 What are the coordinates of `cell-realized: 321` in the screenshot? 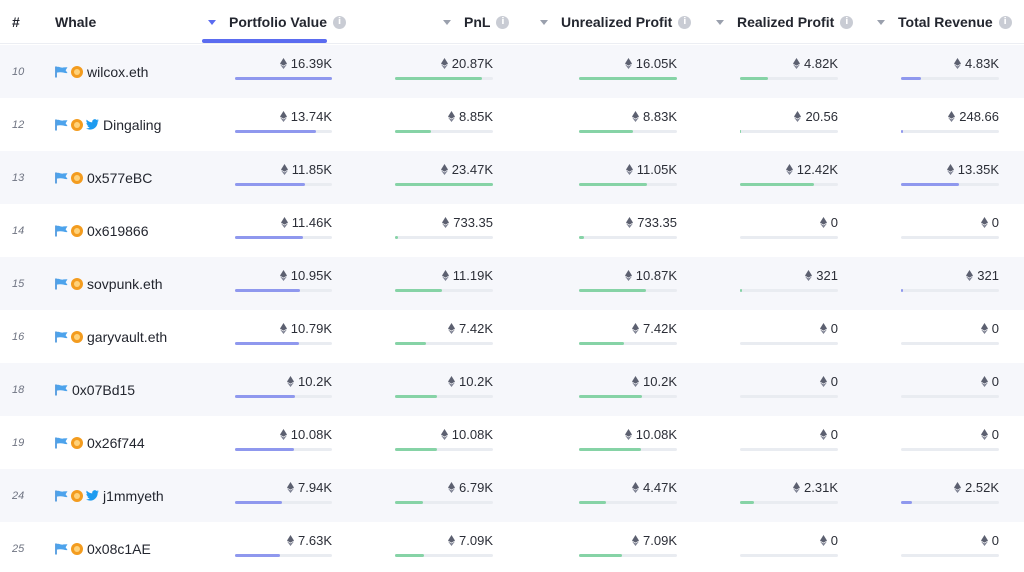 It's located at (789, 283).